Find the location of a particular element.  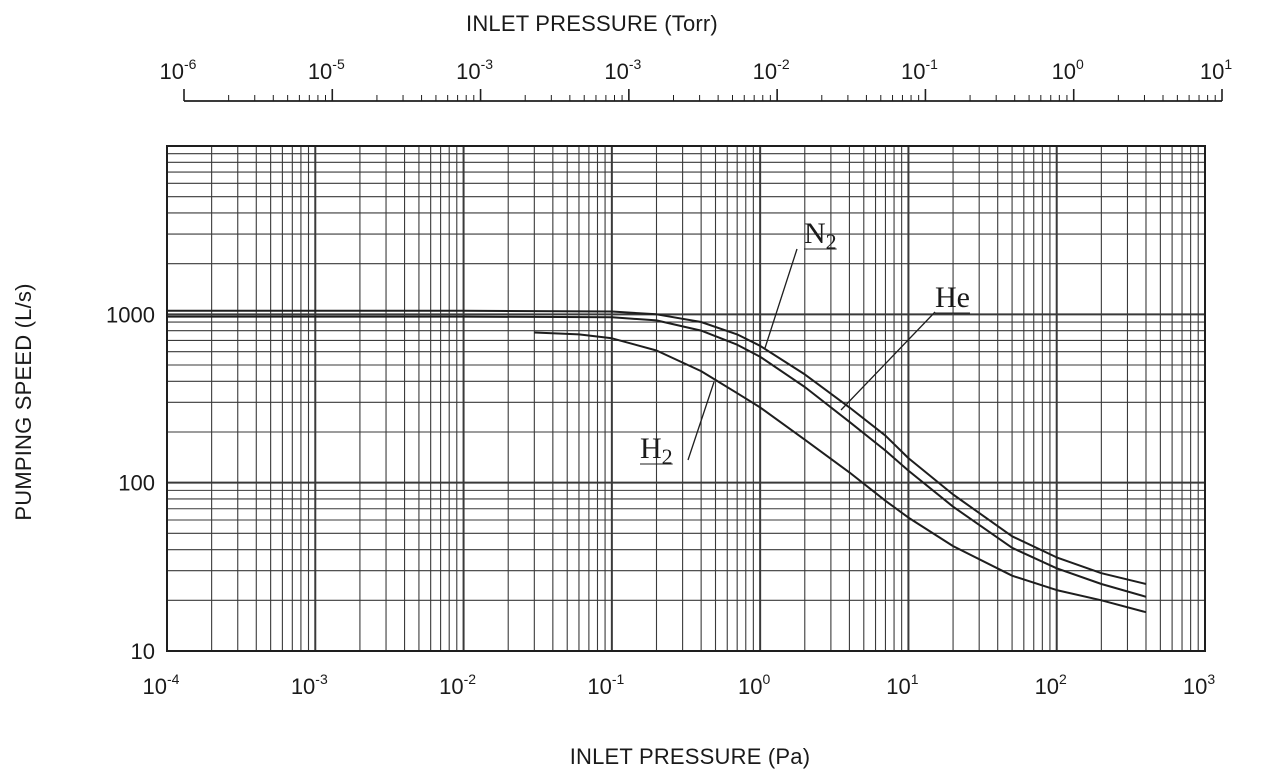

x-tick-label: 10⁻¹ is located at coordinates (605, 685).